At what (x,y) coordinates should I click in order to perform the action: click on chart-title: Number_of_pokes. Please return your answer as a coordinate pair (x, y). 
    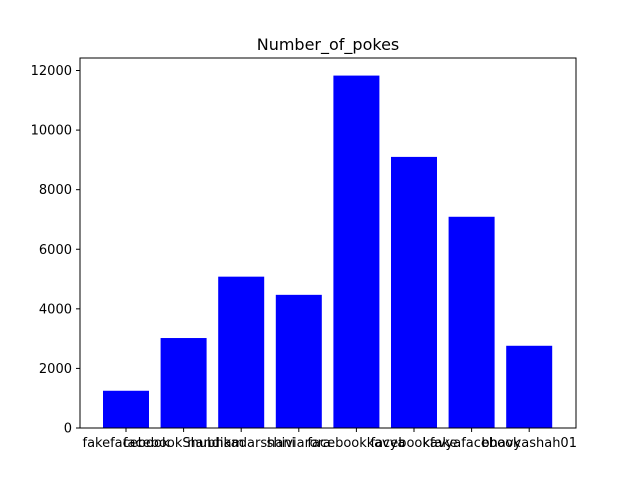
    Looking at the image, I should click on (328, 45).